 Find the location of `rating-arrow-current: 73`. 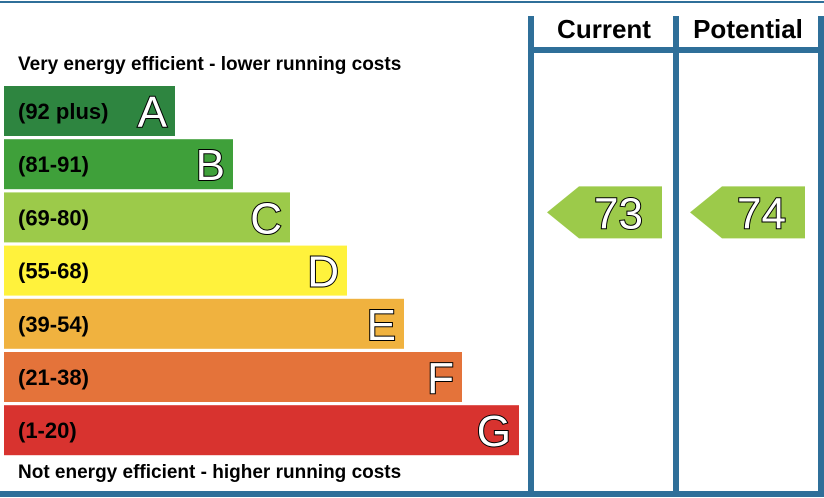

rating-arrow-current: 73 is located at coordinates (604, 212).